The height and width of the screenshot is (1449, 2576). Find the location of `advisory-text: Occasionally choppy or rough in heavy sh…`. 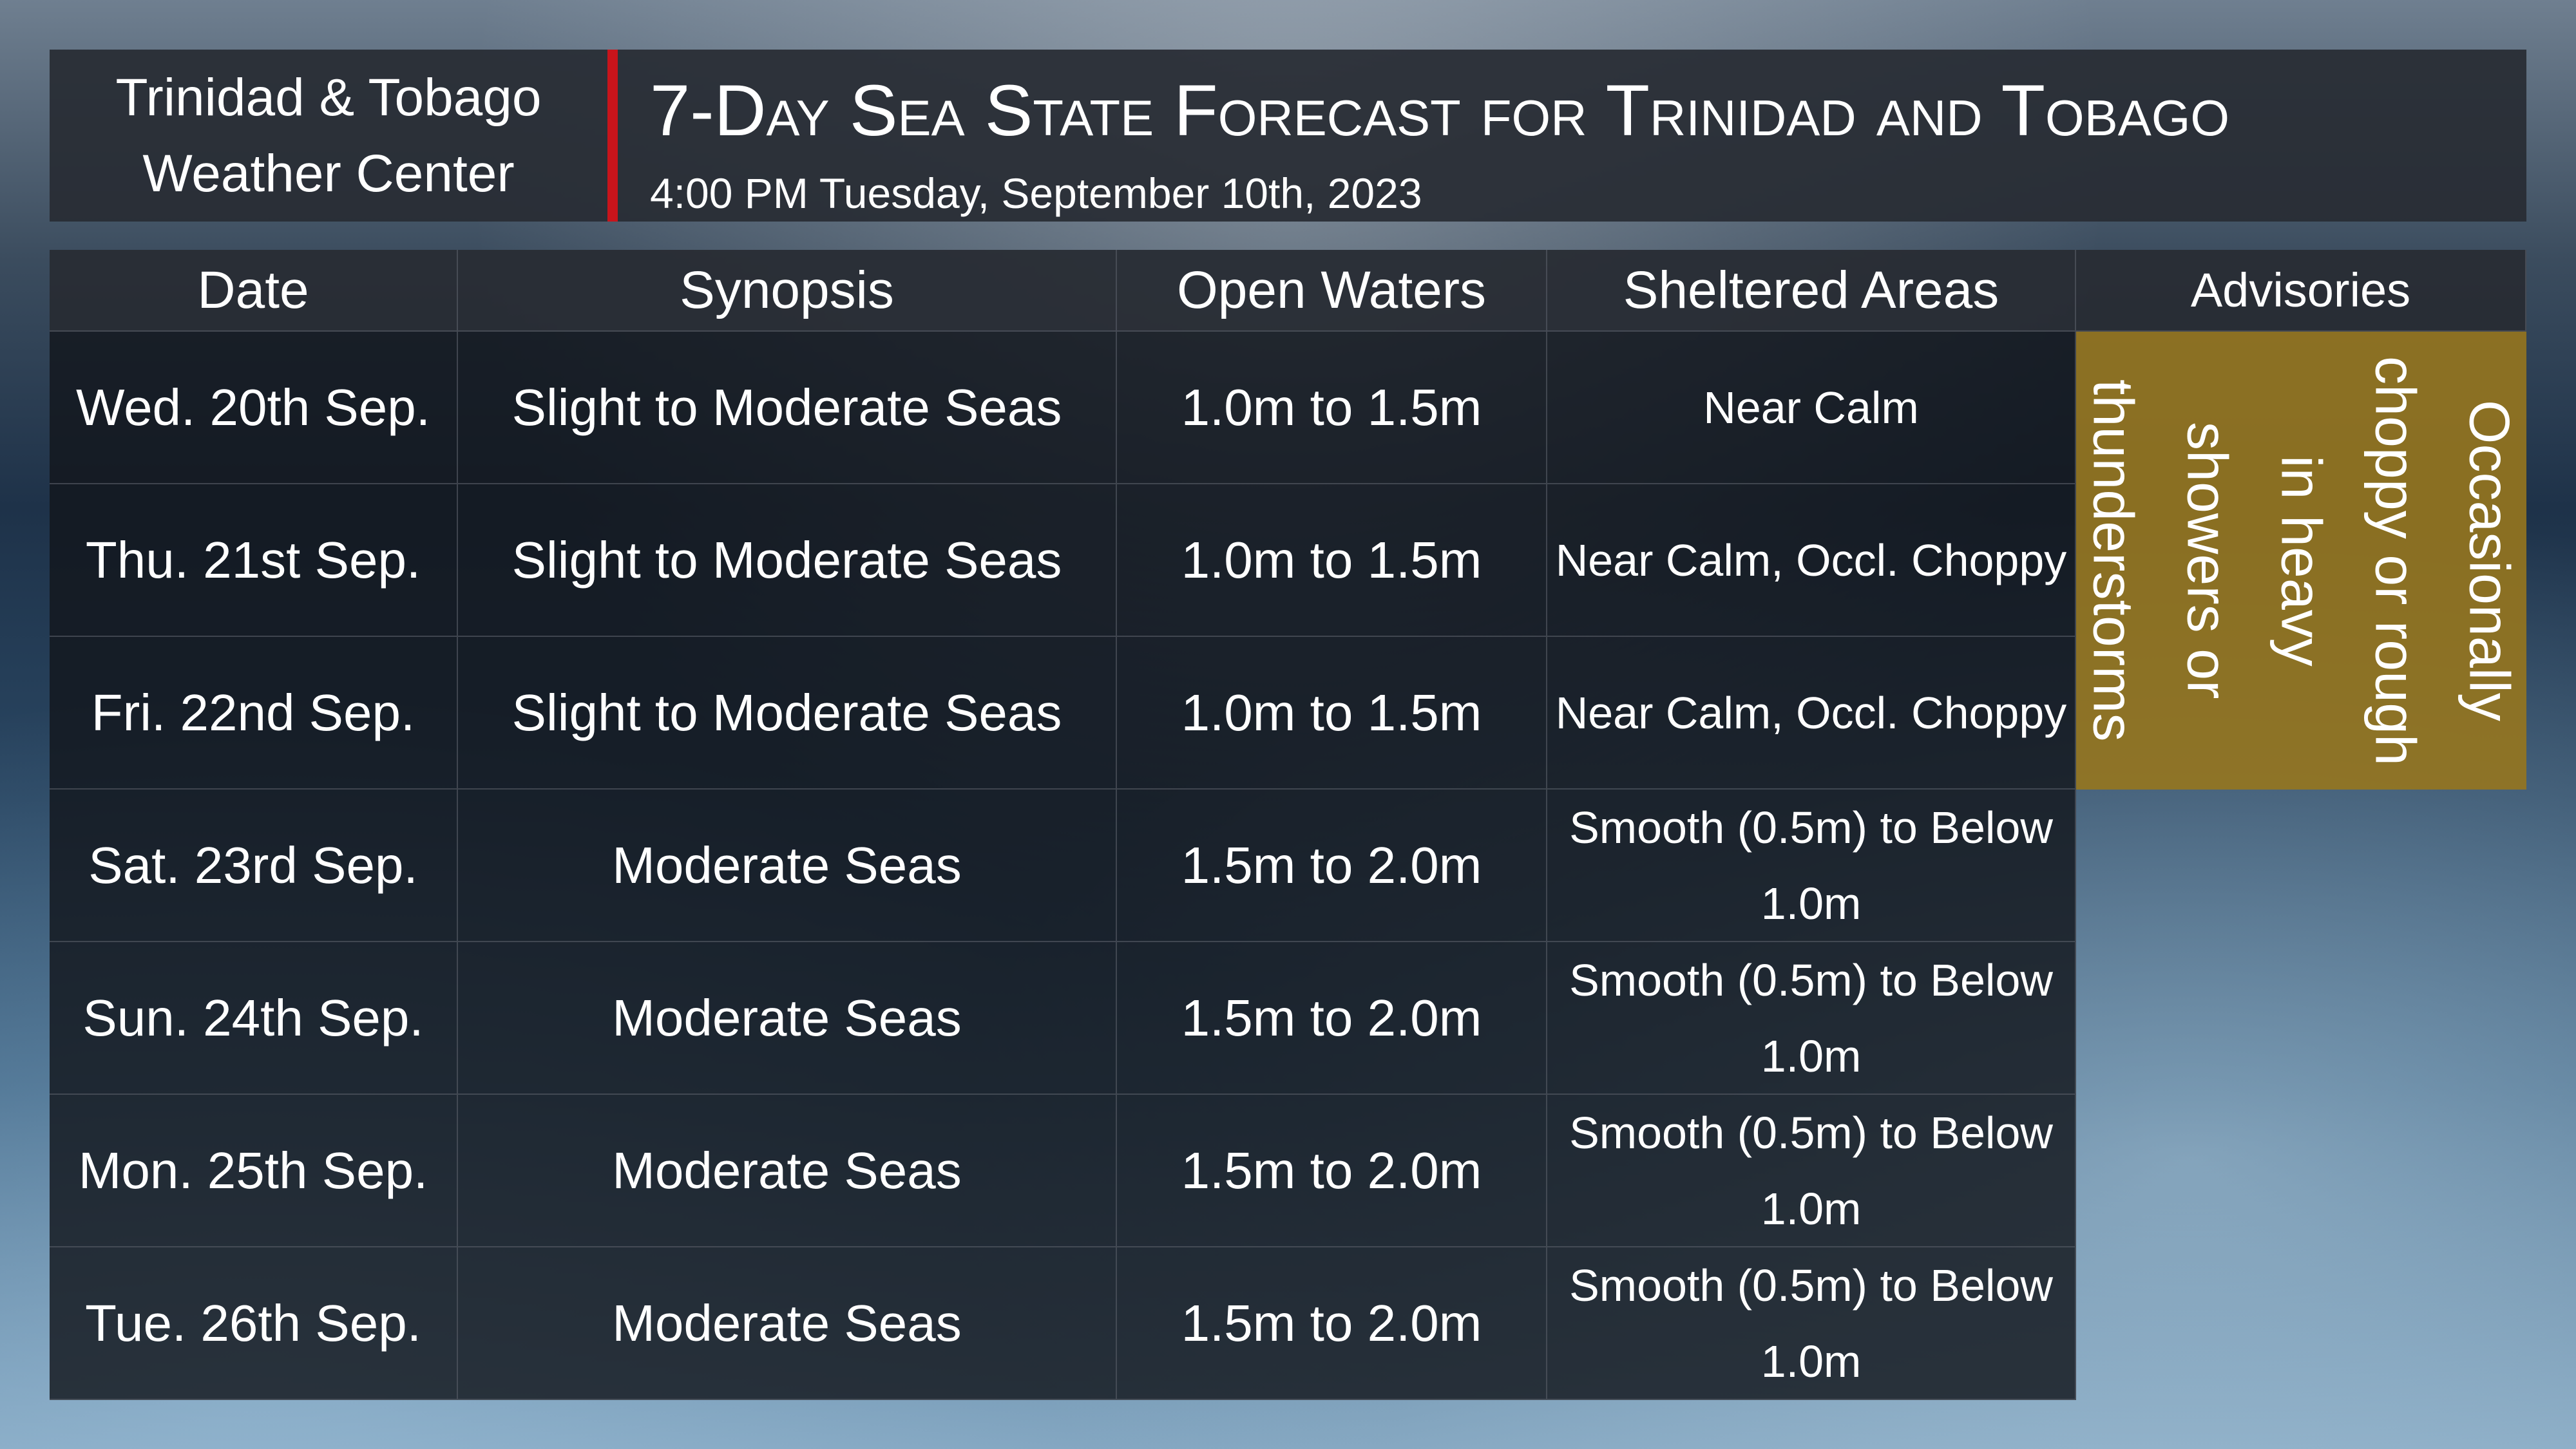

advisory-text: Occasionally choppy or rough in heavy sh… is located at coordinates (2301, 560).